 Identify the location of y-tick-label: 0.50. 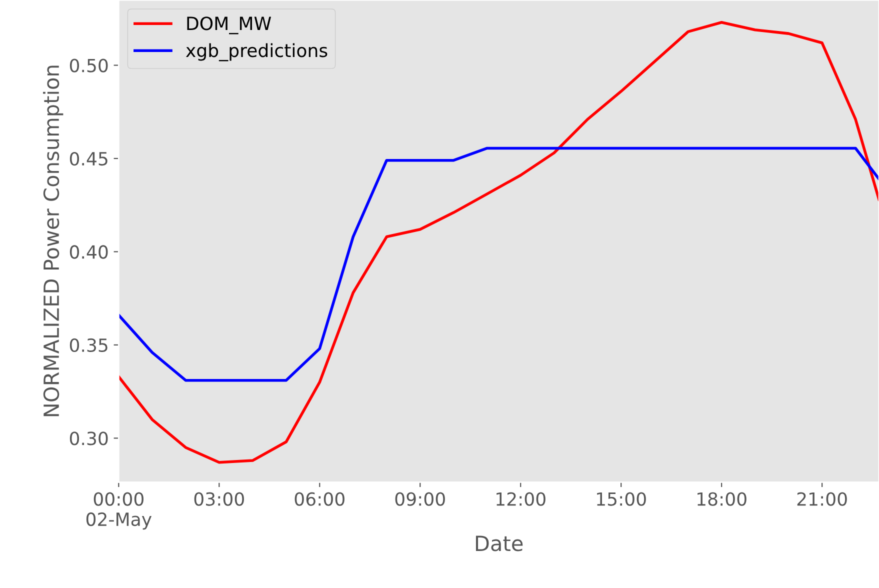
(89, 65).